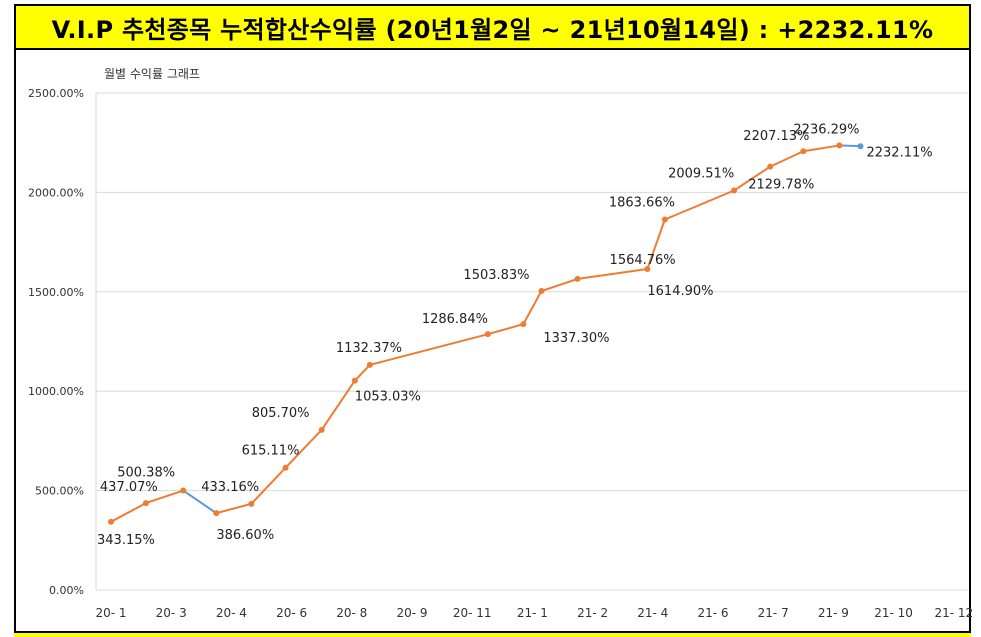  I want to click on x-tick-label: 21- 1, so click(532, 613).